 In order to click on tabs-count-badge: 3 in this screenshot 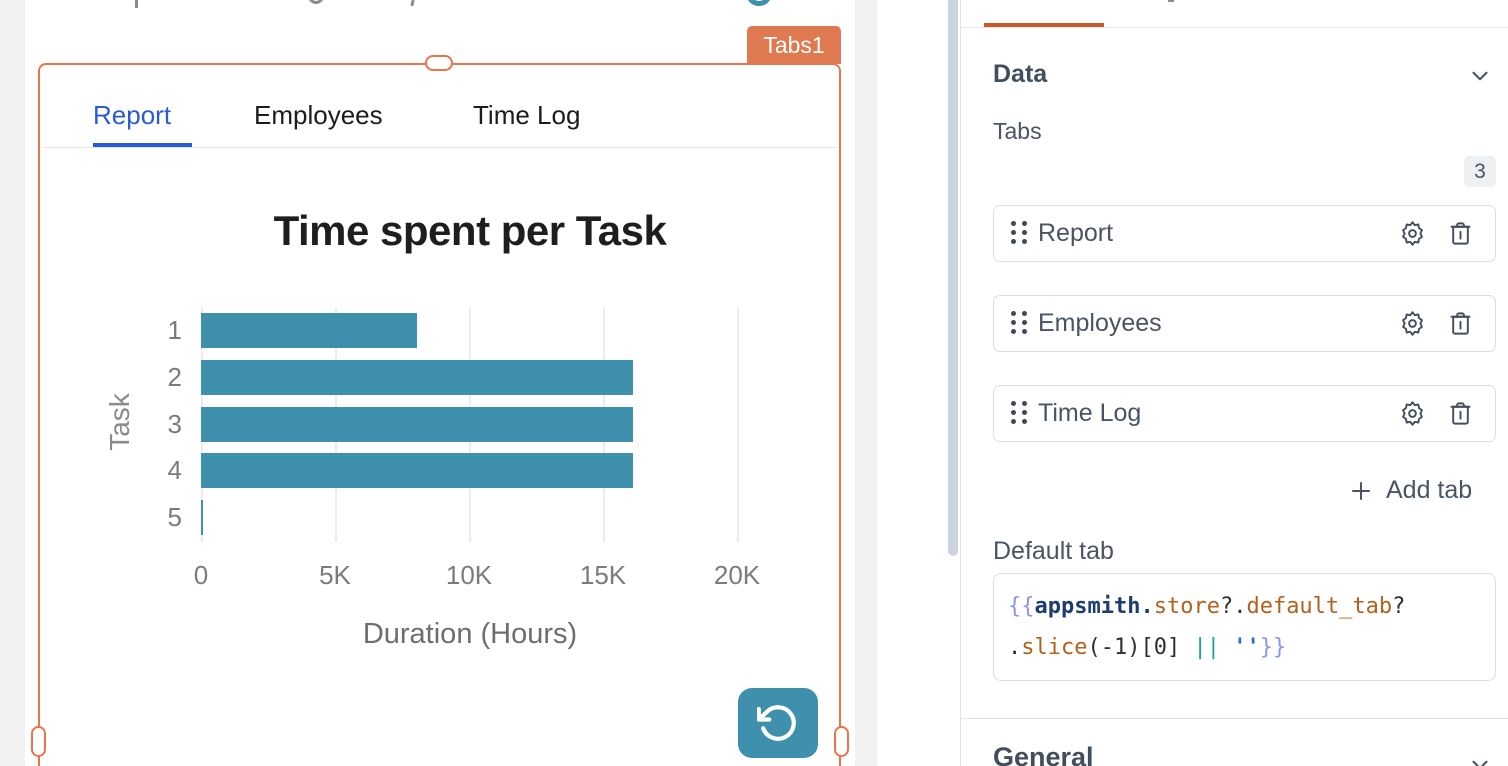, I will do `click(1480, 171)`.